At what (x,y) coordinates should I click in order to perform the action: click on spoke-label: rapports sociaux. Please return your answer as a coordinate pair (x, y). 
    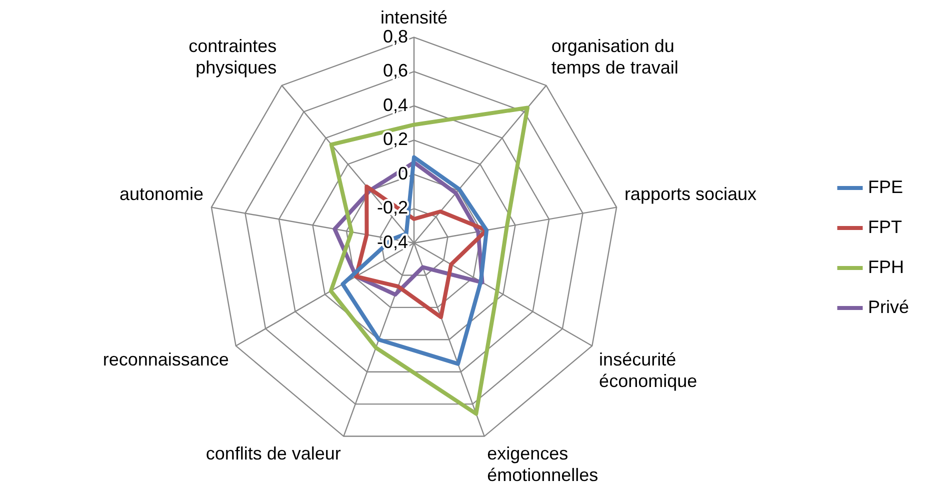
    Looking at the image, I should click on (690, 194).